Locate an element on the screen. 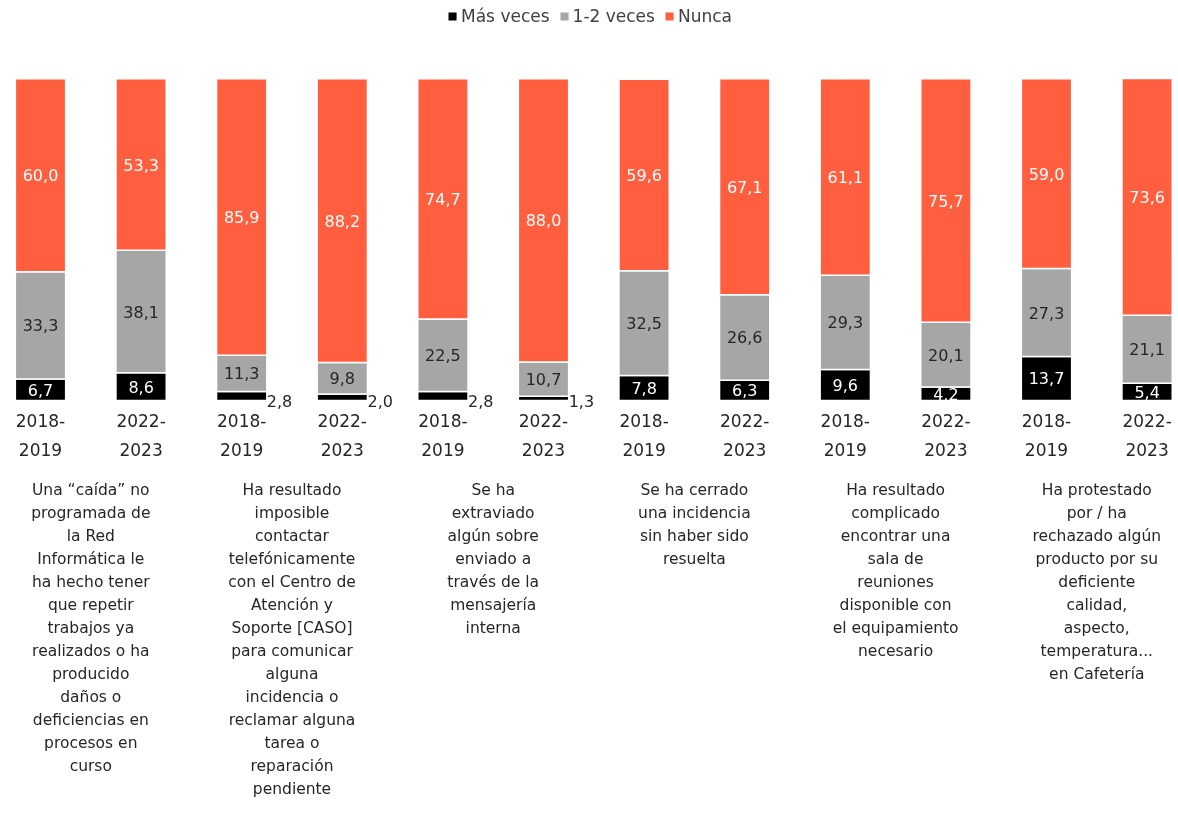 The width and height of the screenshot is (1178, 835). text: Una “caída” no programada de la Red Informática le ha hecho tener que repetir trabajos ya realizados o ha producido daños o deficiencias en procesos en curso is located at coordinates (91, 627).